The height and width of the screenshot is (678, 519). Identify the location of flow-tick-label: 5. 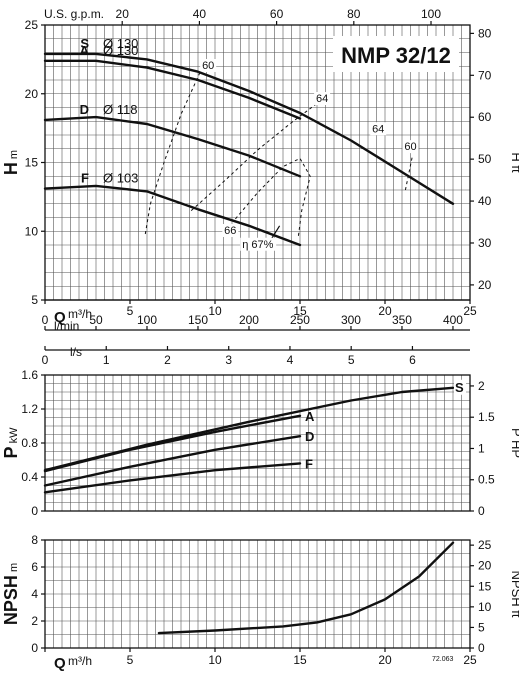
(351, 360).